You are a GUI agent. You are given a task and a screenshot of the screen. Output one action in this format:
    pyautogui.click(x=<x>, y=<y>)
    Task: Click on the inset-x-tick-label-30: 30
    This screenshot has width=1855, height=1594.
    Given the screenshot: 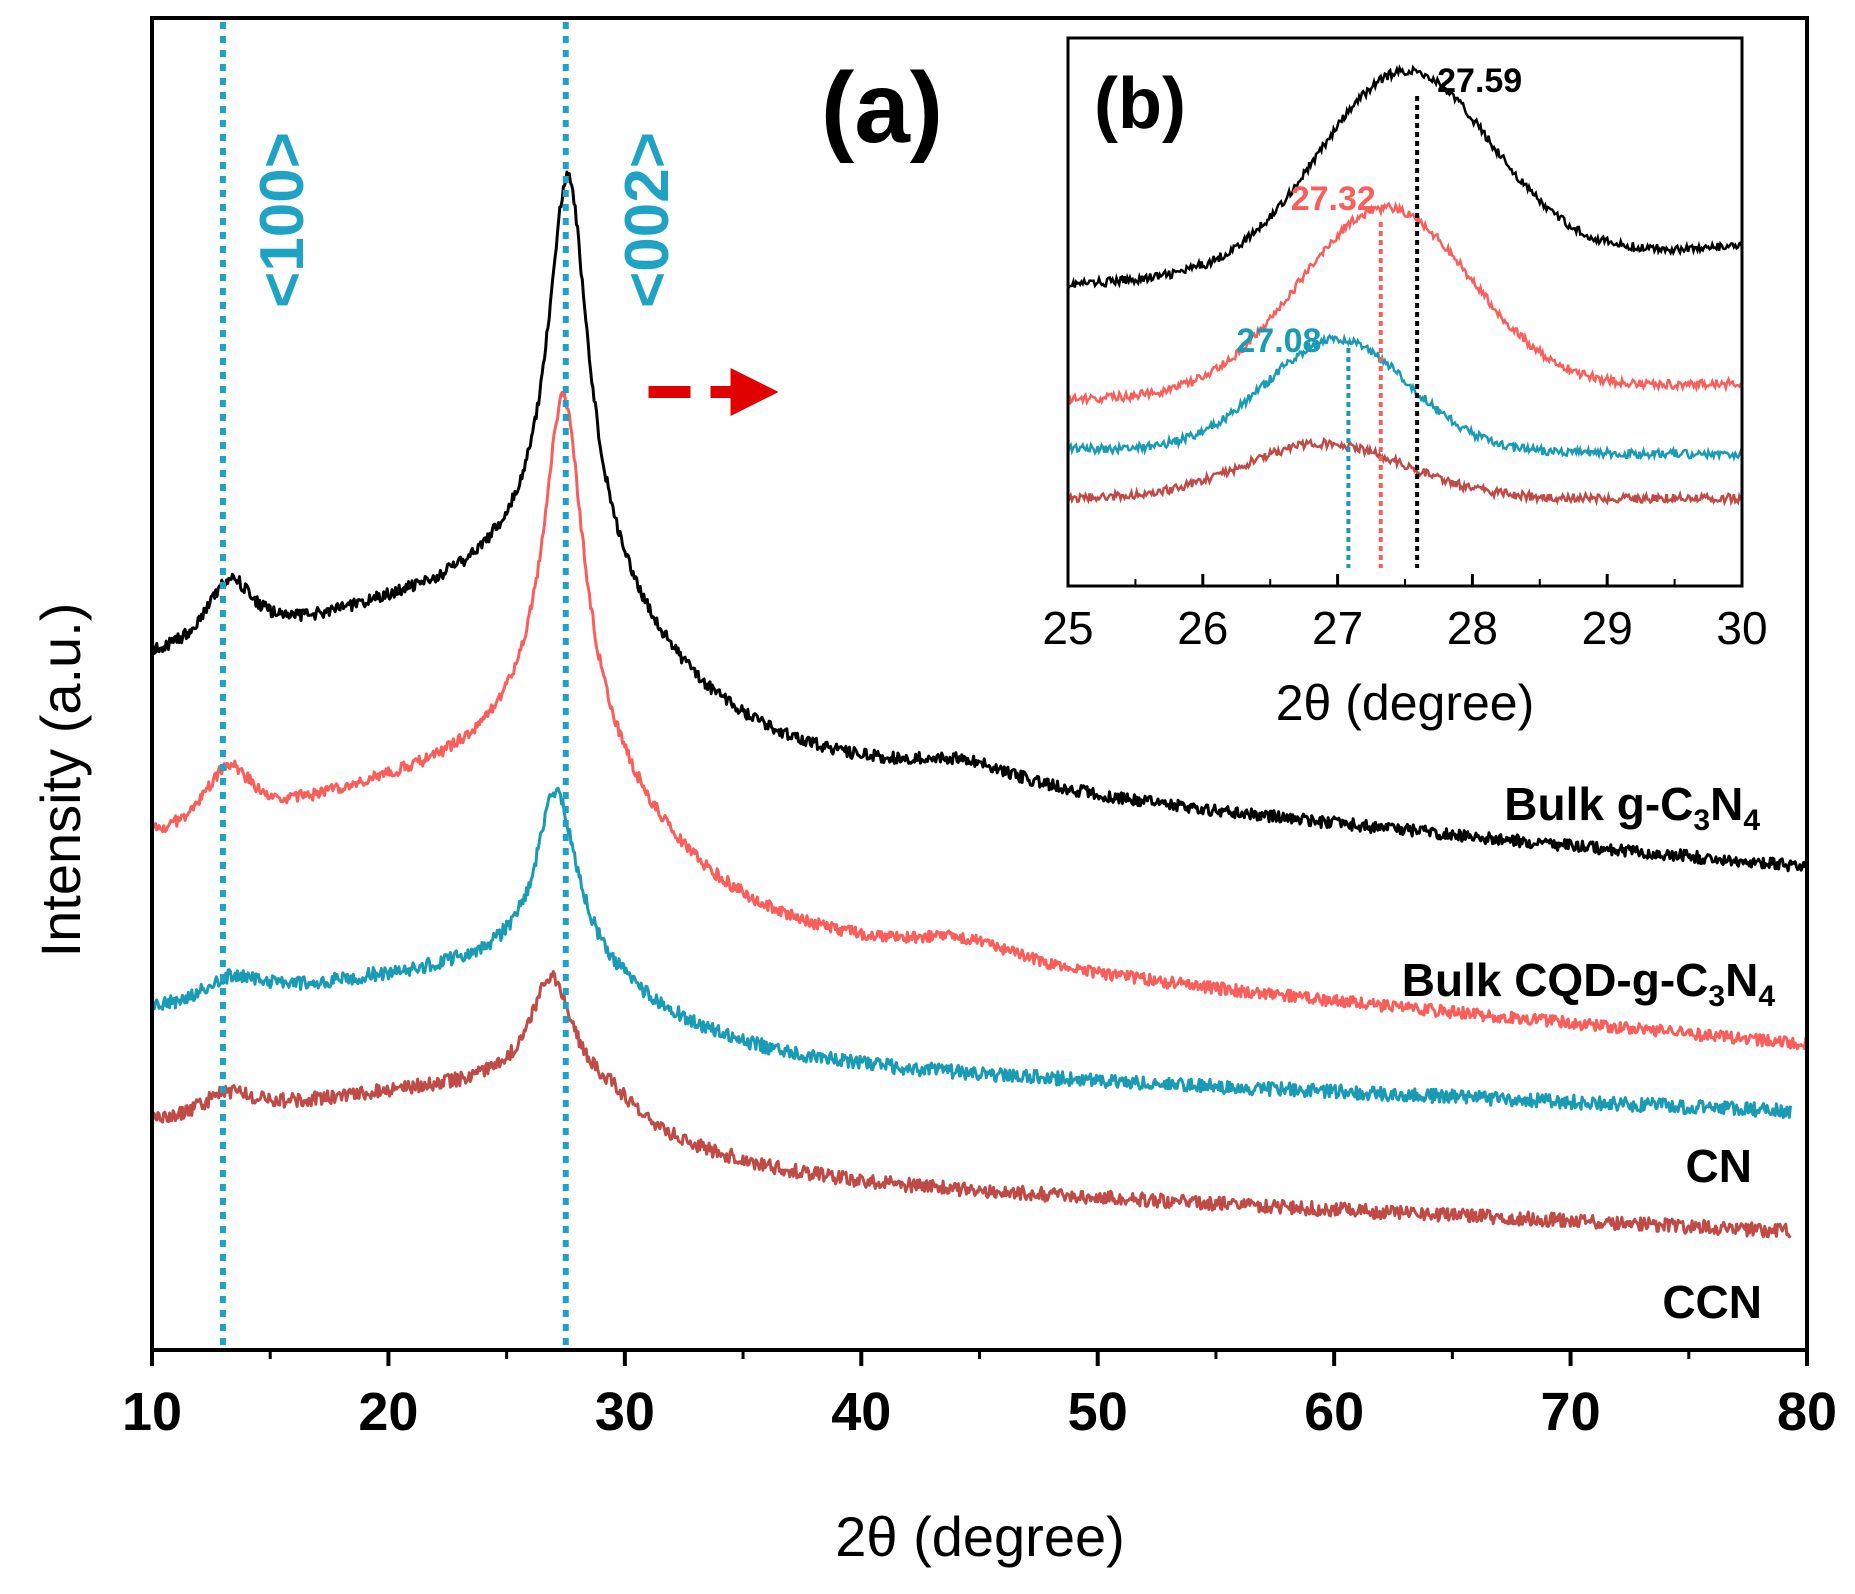 What is the action you would take?
    pyautogui.click(x=1741, y=628)
    